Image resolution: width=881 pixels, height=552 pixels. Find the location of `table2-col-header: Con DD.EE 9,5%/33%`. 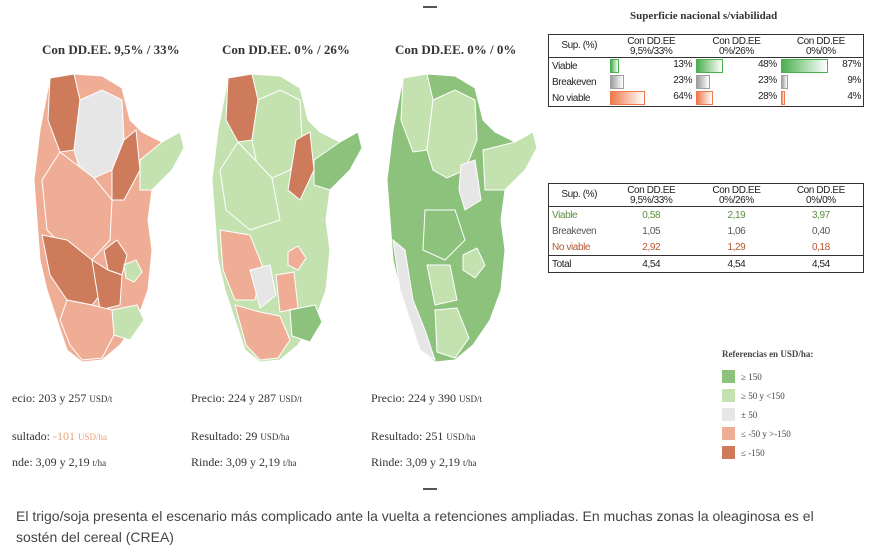

table2-col-header: Con DD.EE 9,5%/33% is located at coordinates (651, 195).